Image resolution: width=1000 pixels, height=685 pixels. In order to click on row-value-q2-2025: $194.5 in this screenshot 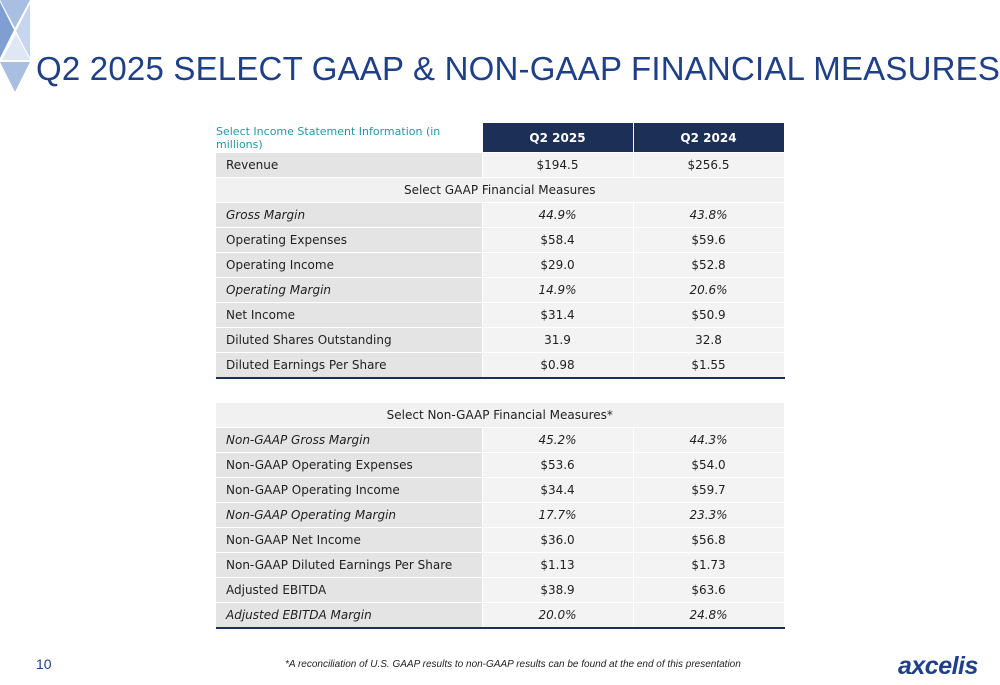, I will do `click(558, 165)`.